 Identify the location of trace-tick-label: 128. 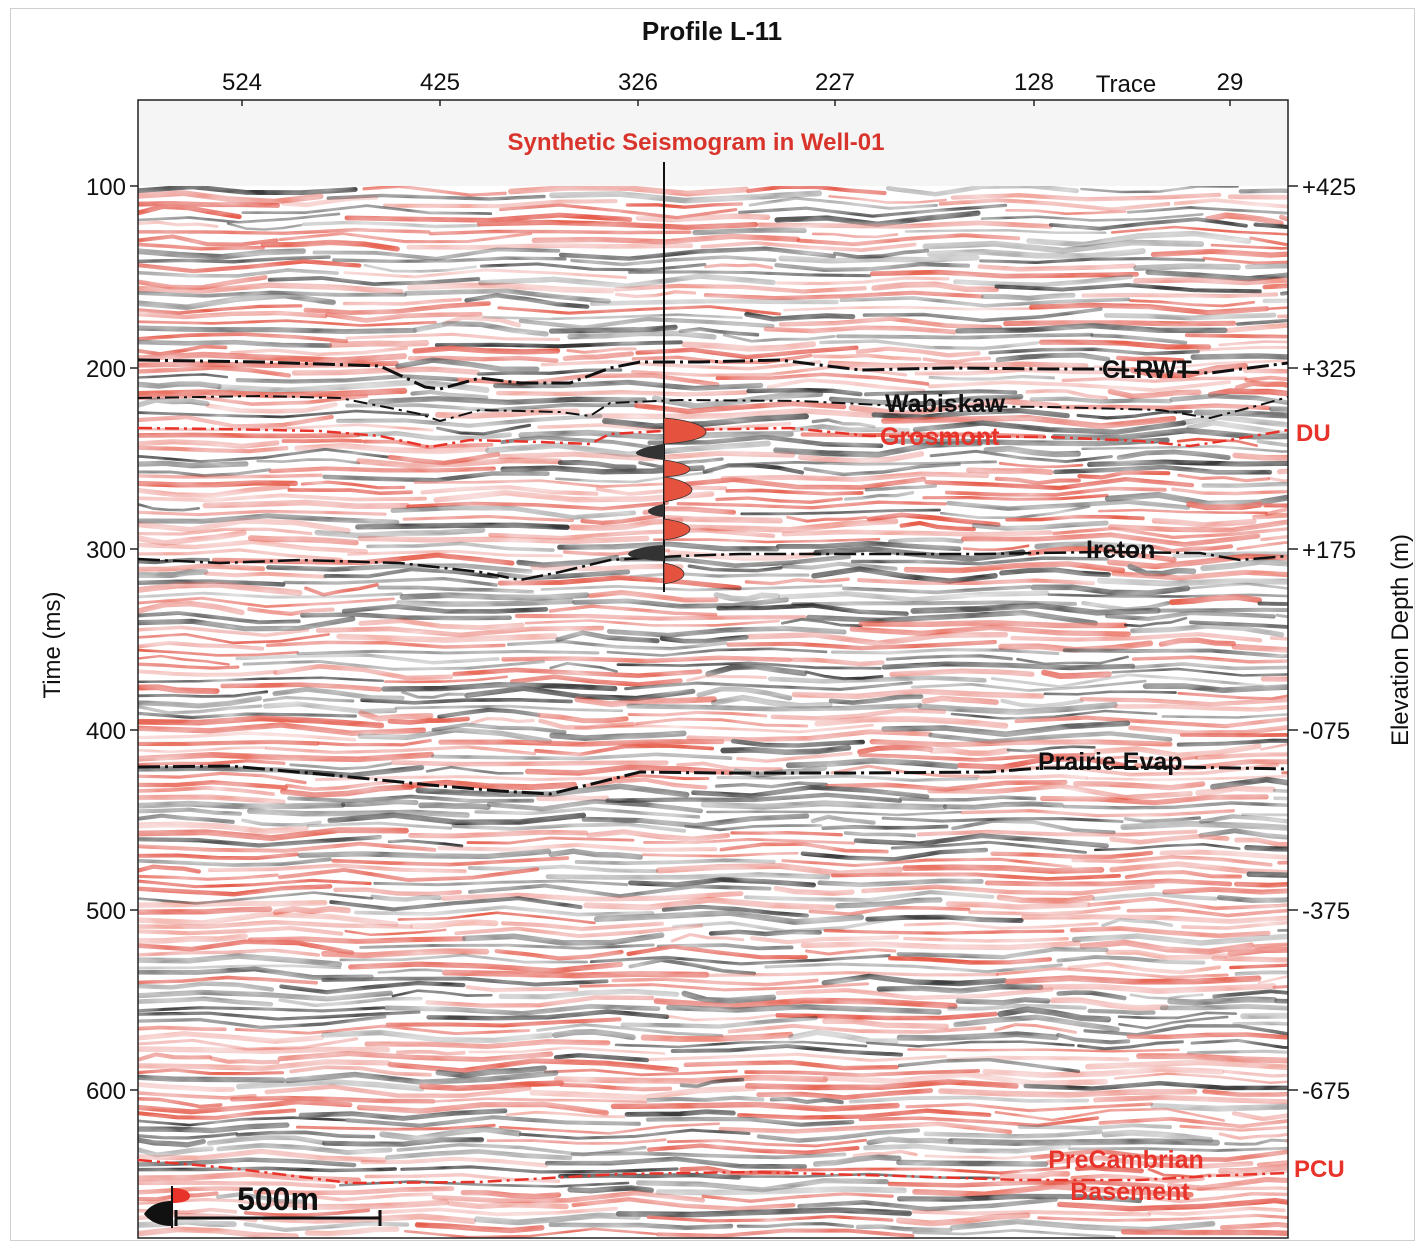
(1034, 82).